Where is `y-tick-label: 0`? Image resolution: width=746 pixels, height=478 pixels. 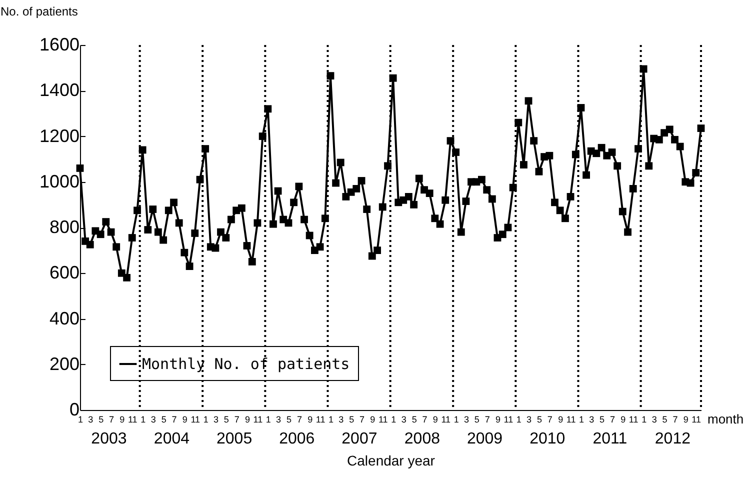 y-tick-label: 0 is located at coordinates (74, 410).